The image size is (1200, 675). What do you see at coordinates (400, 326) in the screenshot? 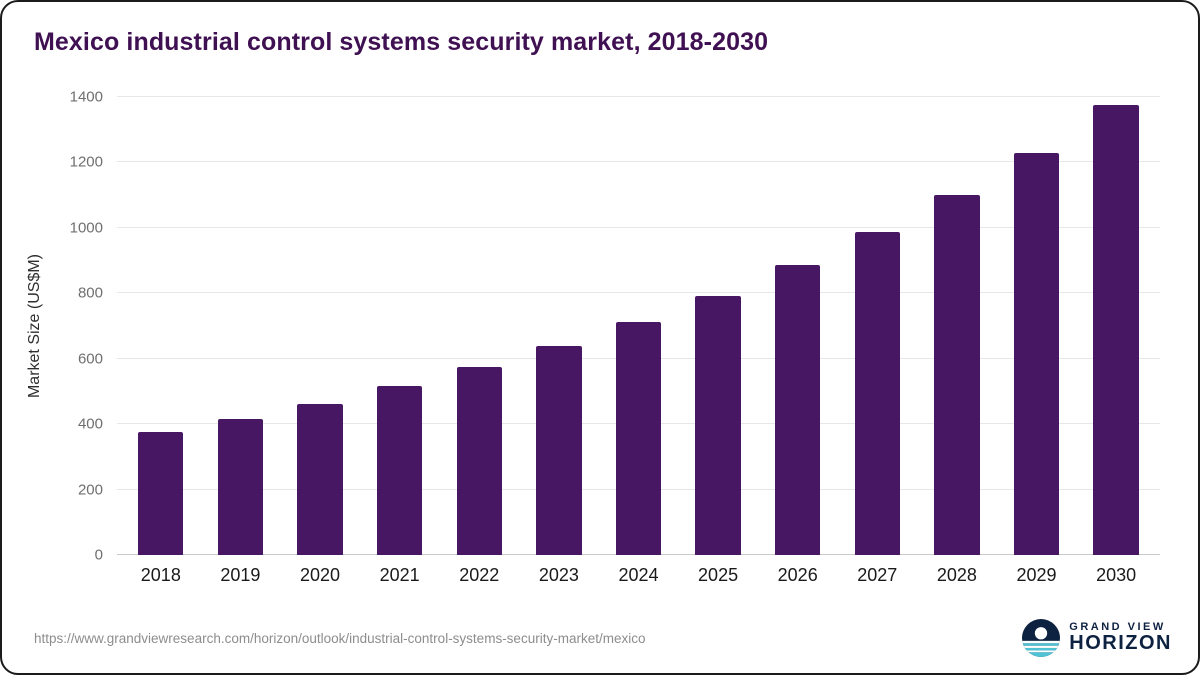
I see `bar-slot-2021` at bounding box center [400, 326].